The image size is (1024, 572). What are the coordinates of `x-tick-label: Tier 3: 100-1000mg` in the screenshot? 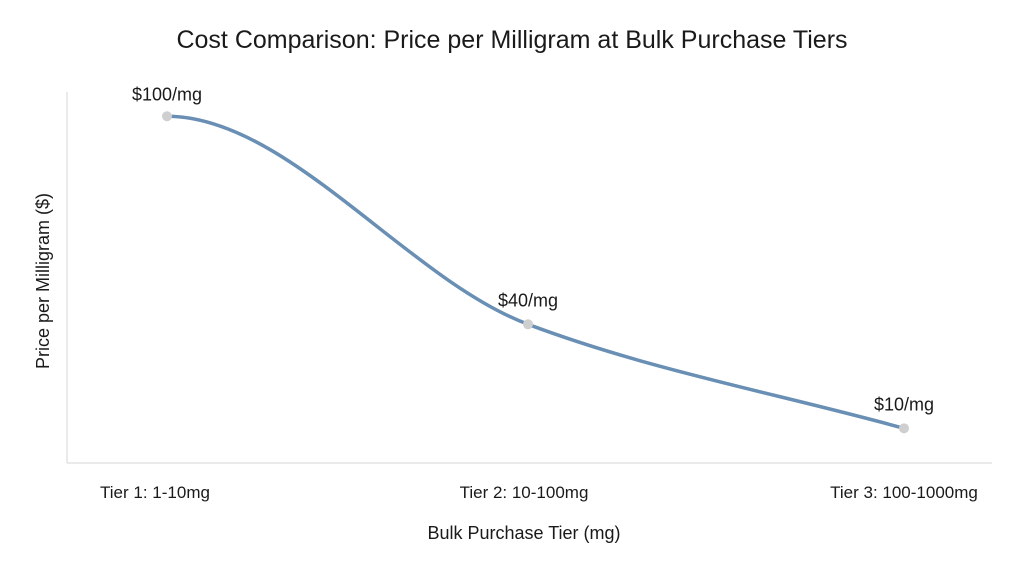 It's located at (904, 492).